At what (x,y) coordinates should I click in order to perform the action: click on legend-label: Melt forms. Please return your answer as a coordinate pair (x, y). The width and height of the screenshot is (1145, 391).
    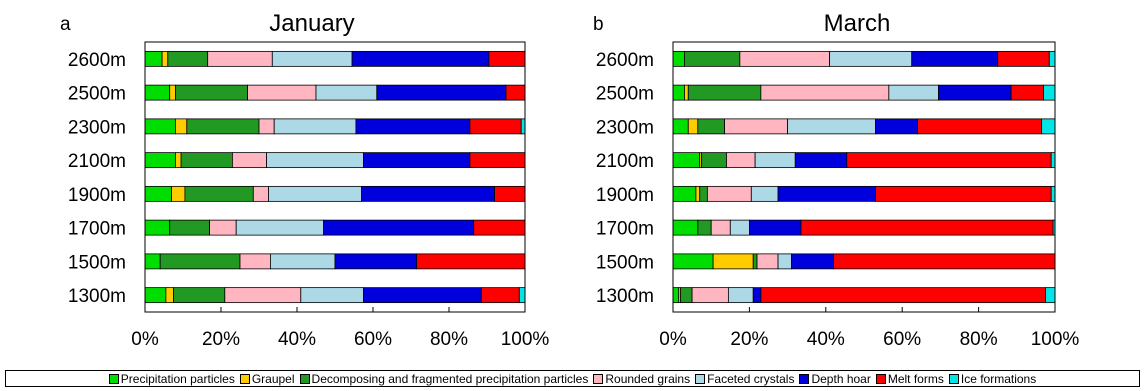
    Looking at the image, I should click on (915, 378).